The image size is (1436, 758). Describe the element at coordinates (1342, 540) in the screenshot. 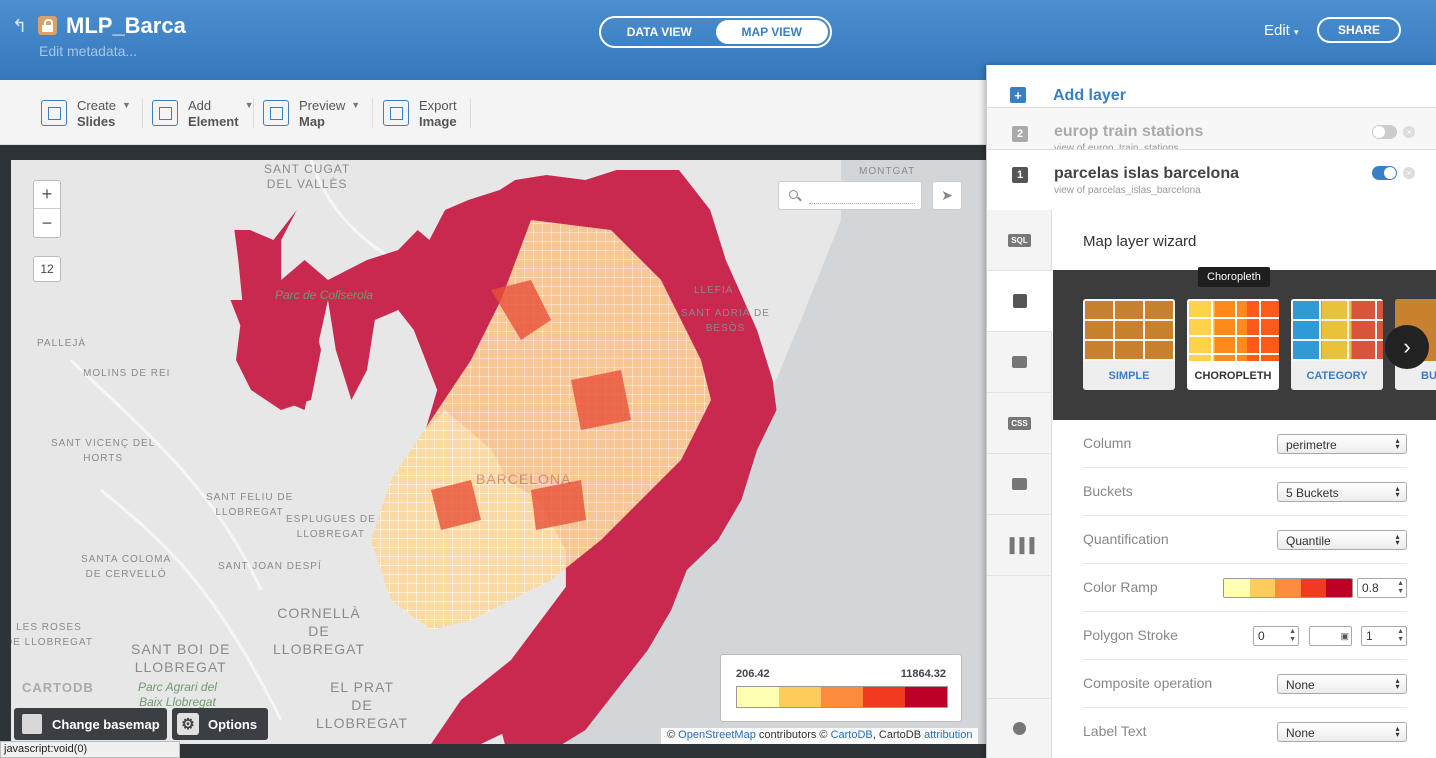

I see `quantification-select: Quantile` at that location.